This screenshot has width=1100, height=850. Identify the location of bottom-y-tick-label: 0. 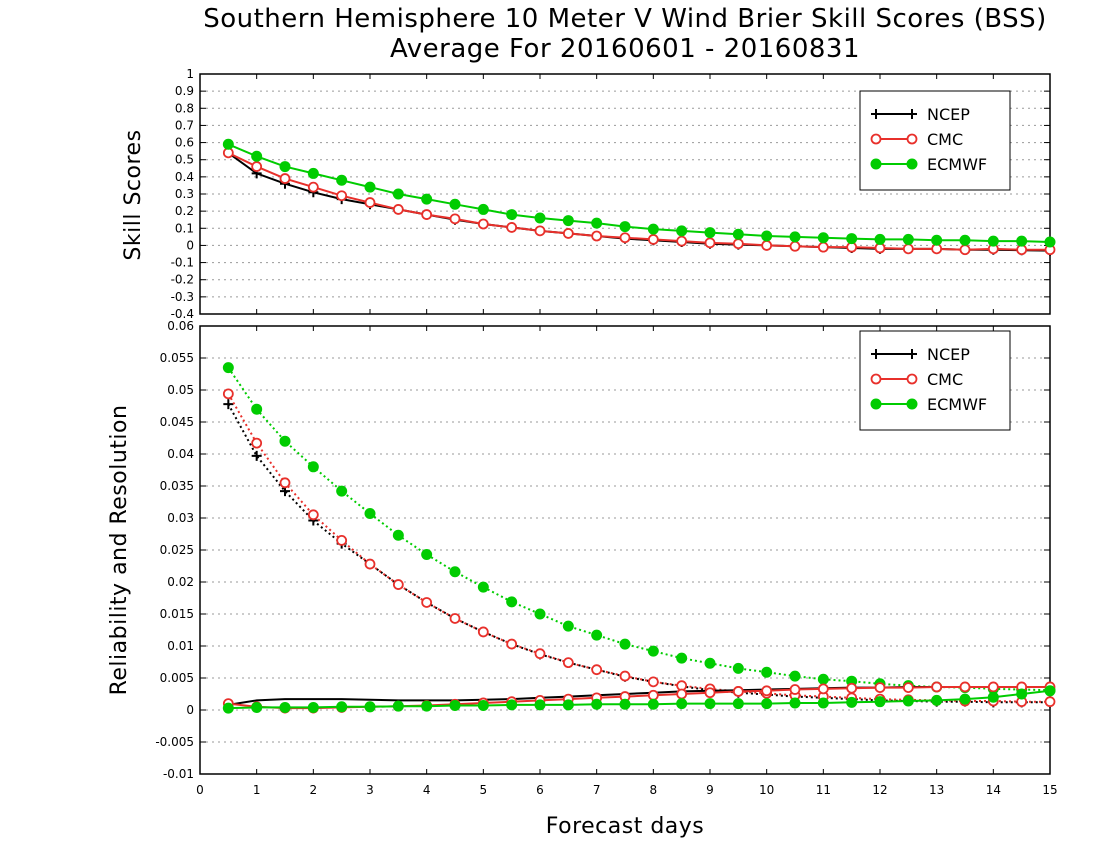
(190, 710).